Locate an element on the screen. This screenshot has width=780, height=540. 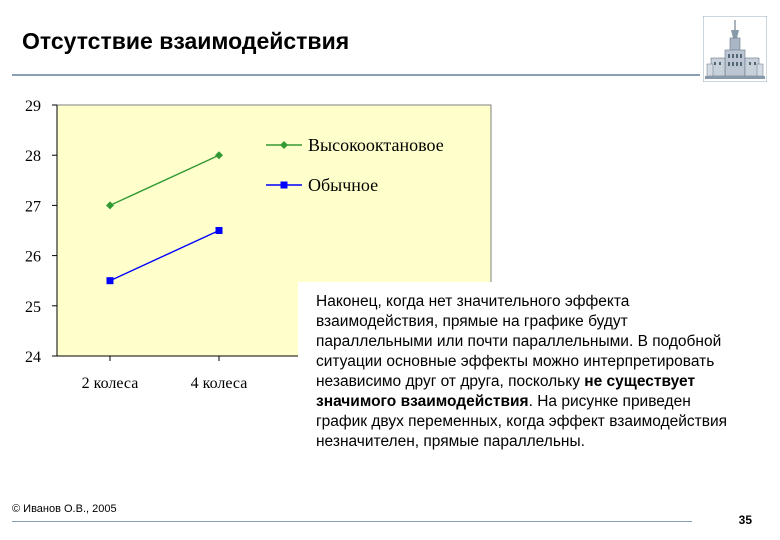
series-layer is located at coordinates (164, 218).